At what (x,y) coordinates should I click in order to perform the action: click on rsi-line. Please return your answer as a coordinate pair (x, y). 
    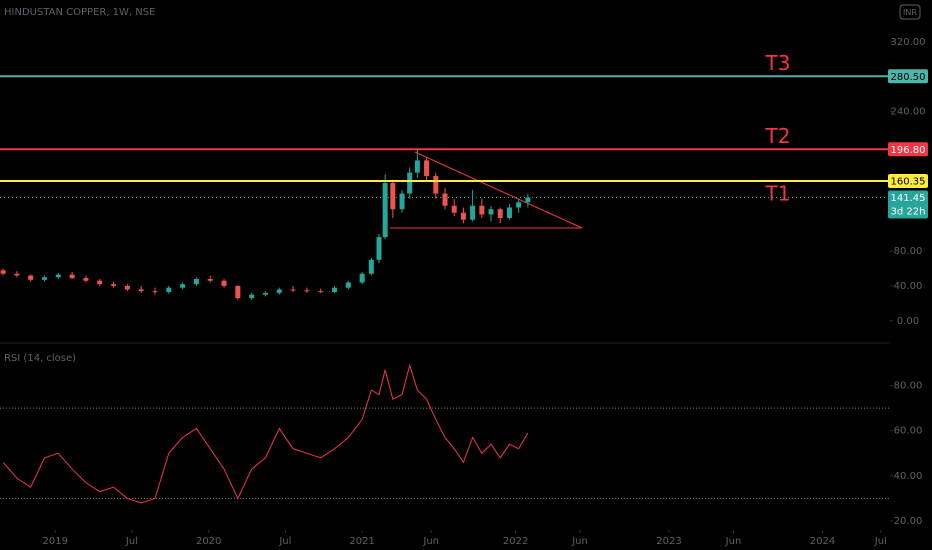
    Looking at the image, I should click on (265, 433).